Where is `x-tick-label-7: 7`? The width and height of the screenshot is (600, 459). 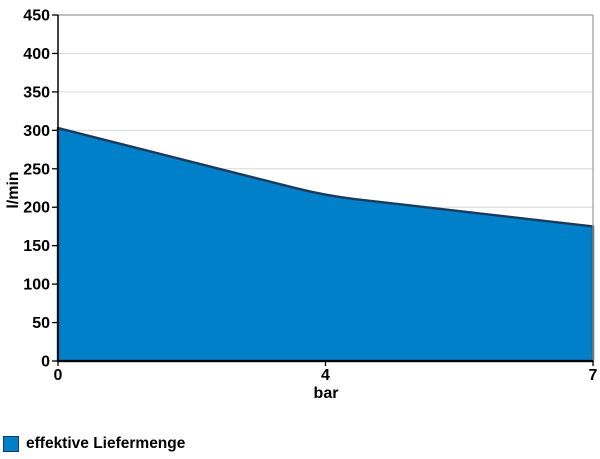
x-tick-label-7: 7 is located at coordinates (593, 375).